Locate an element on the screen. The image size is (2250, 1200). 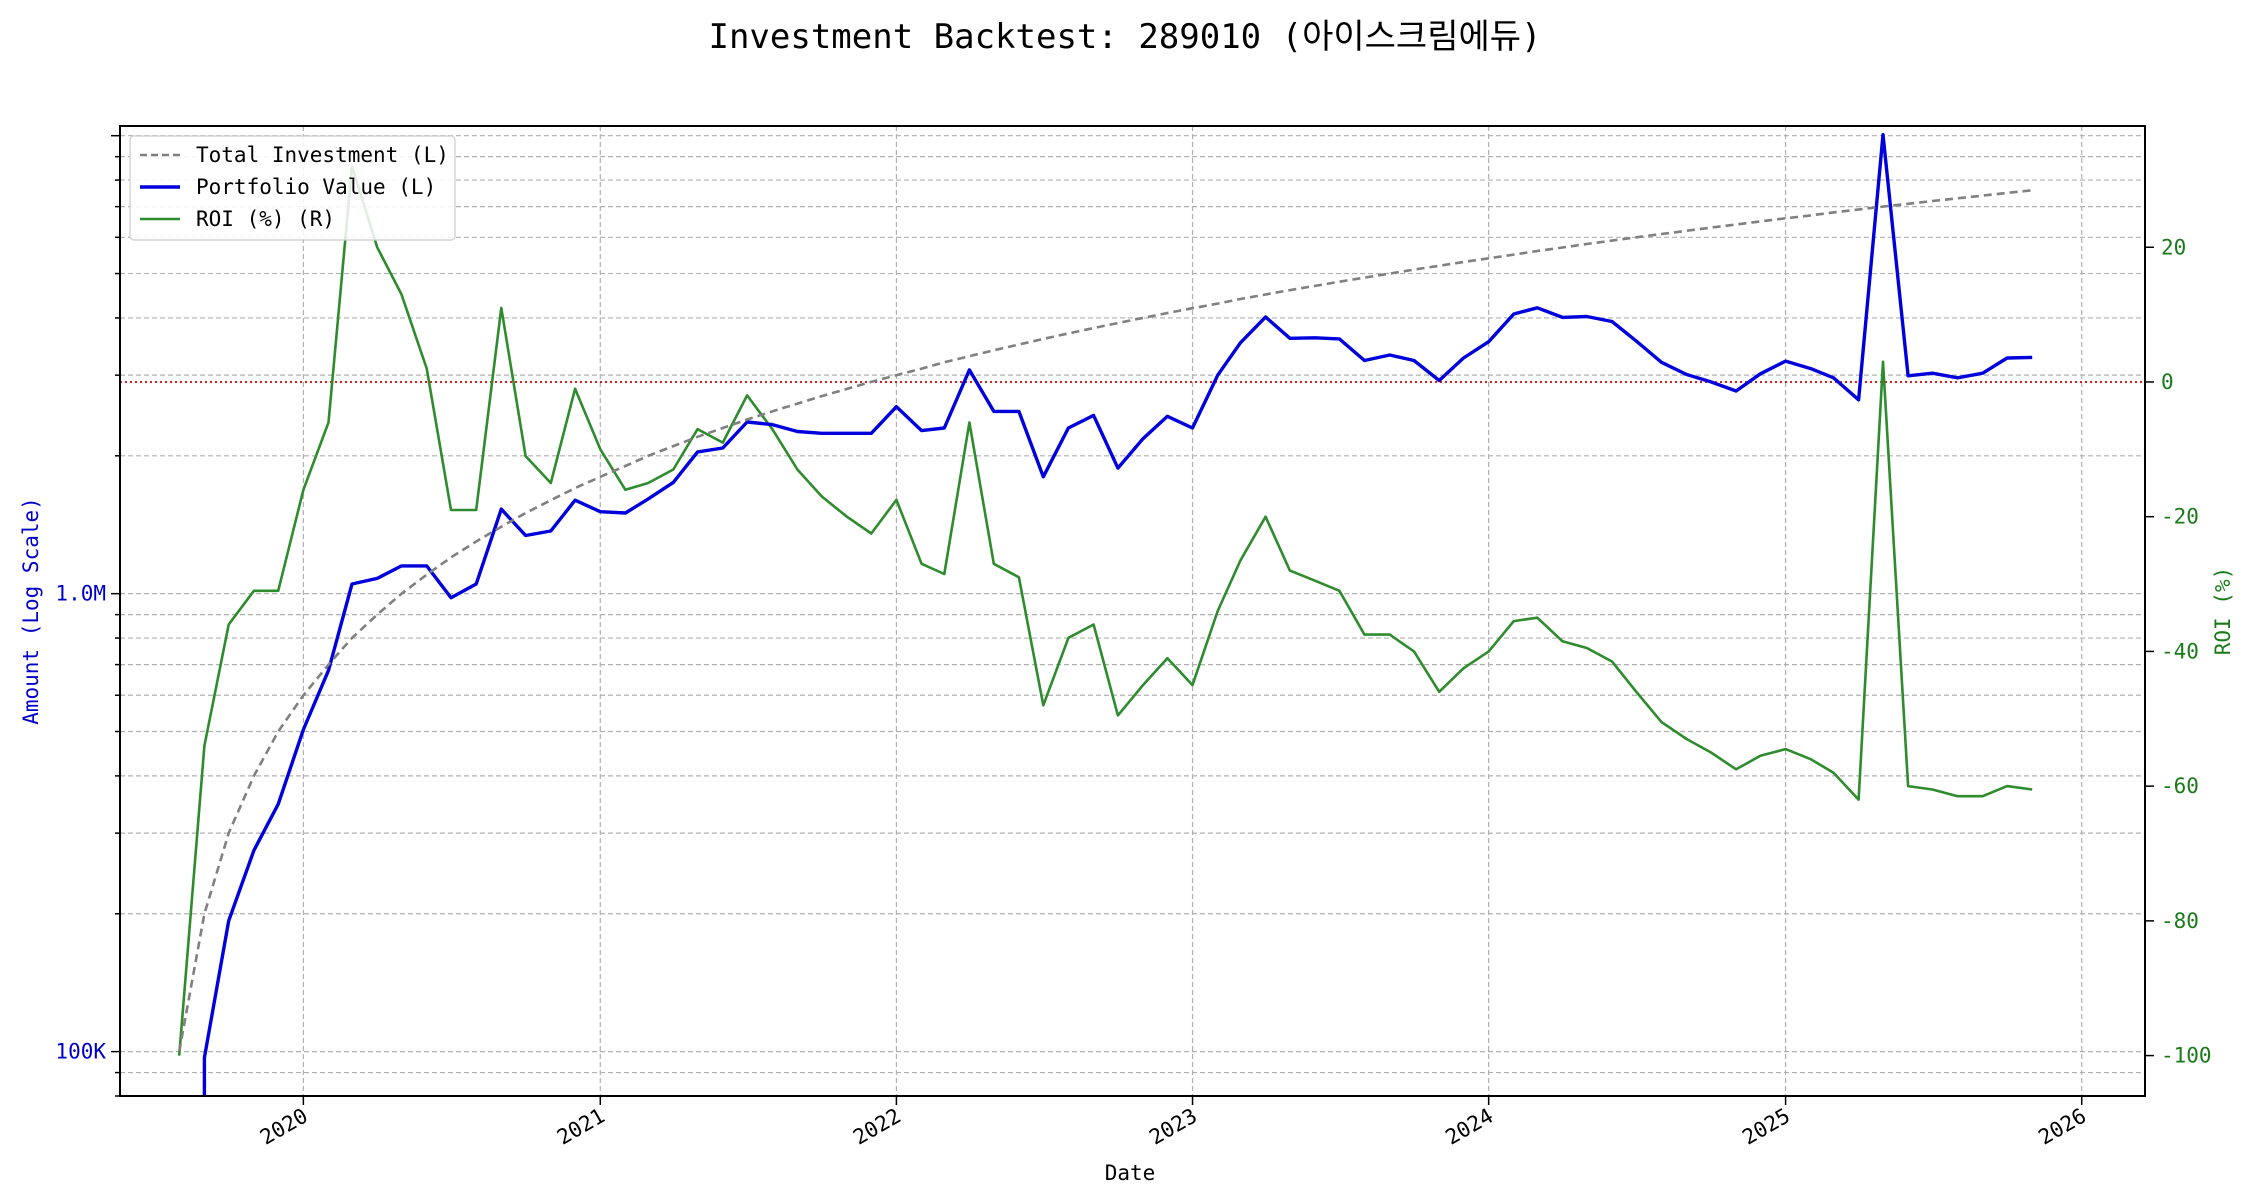
y-left-tick-label: 1.0M is located at coordinates (80, 594).